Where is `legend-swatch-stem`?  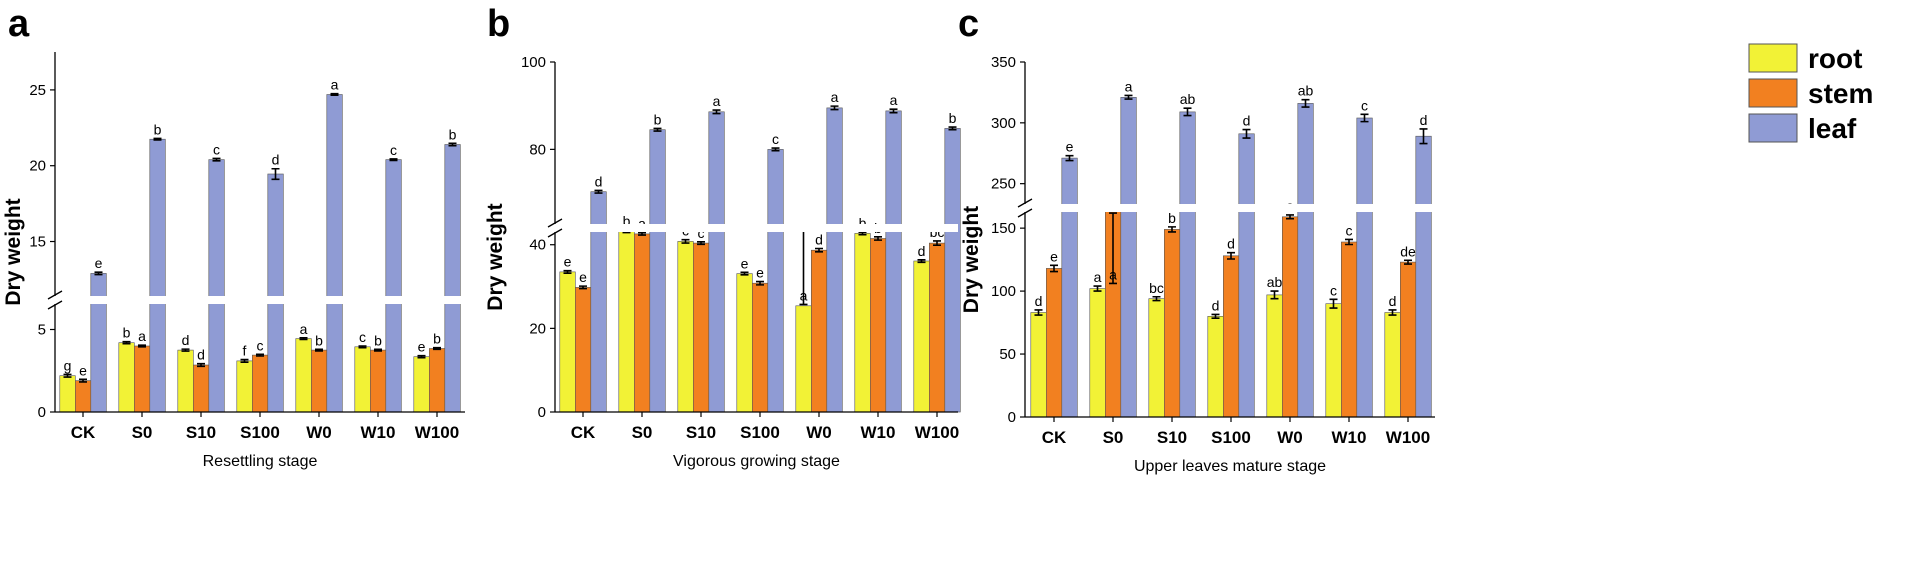
legend-swatch-stem is located at coordinates (1773, 93).